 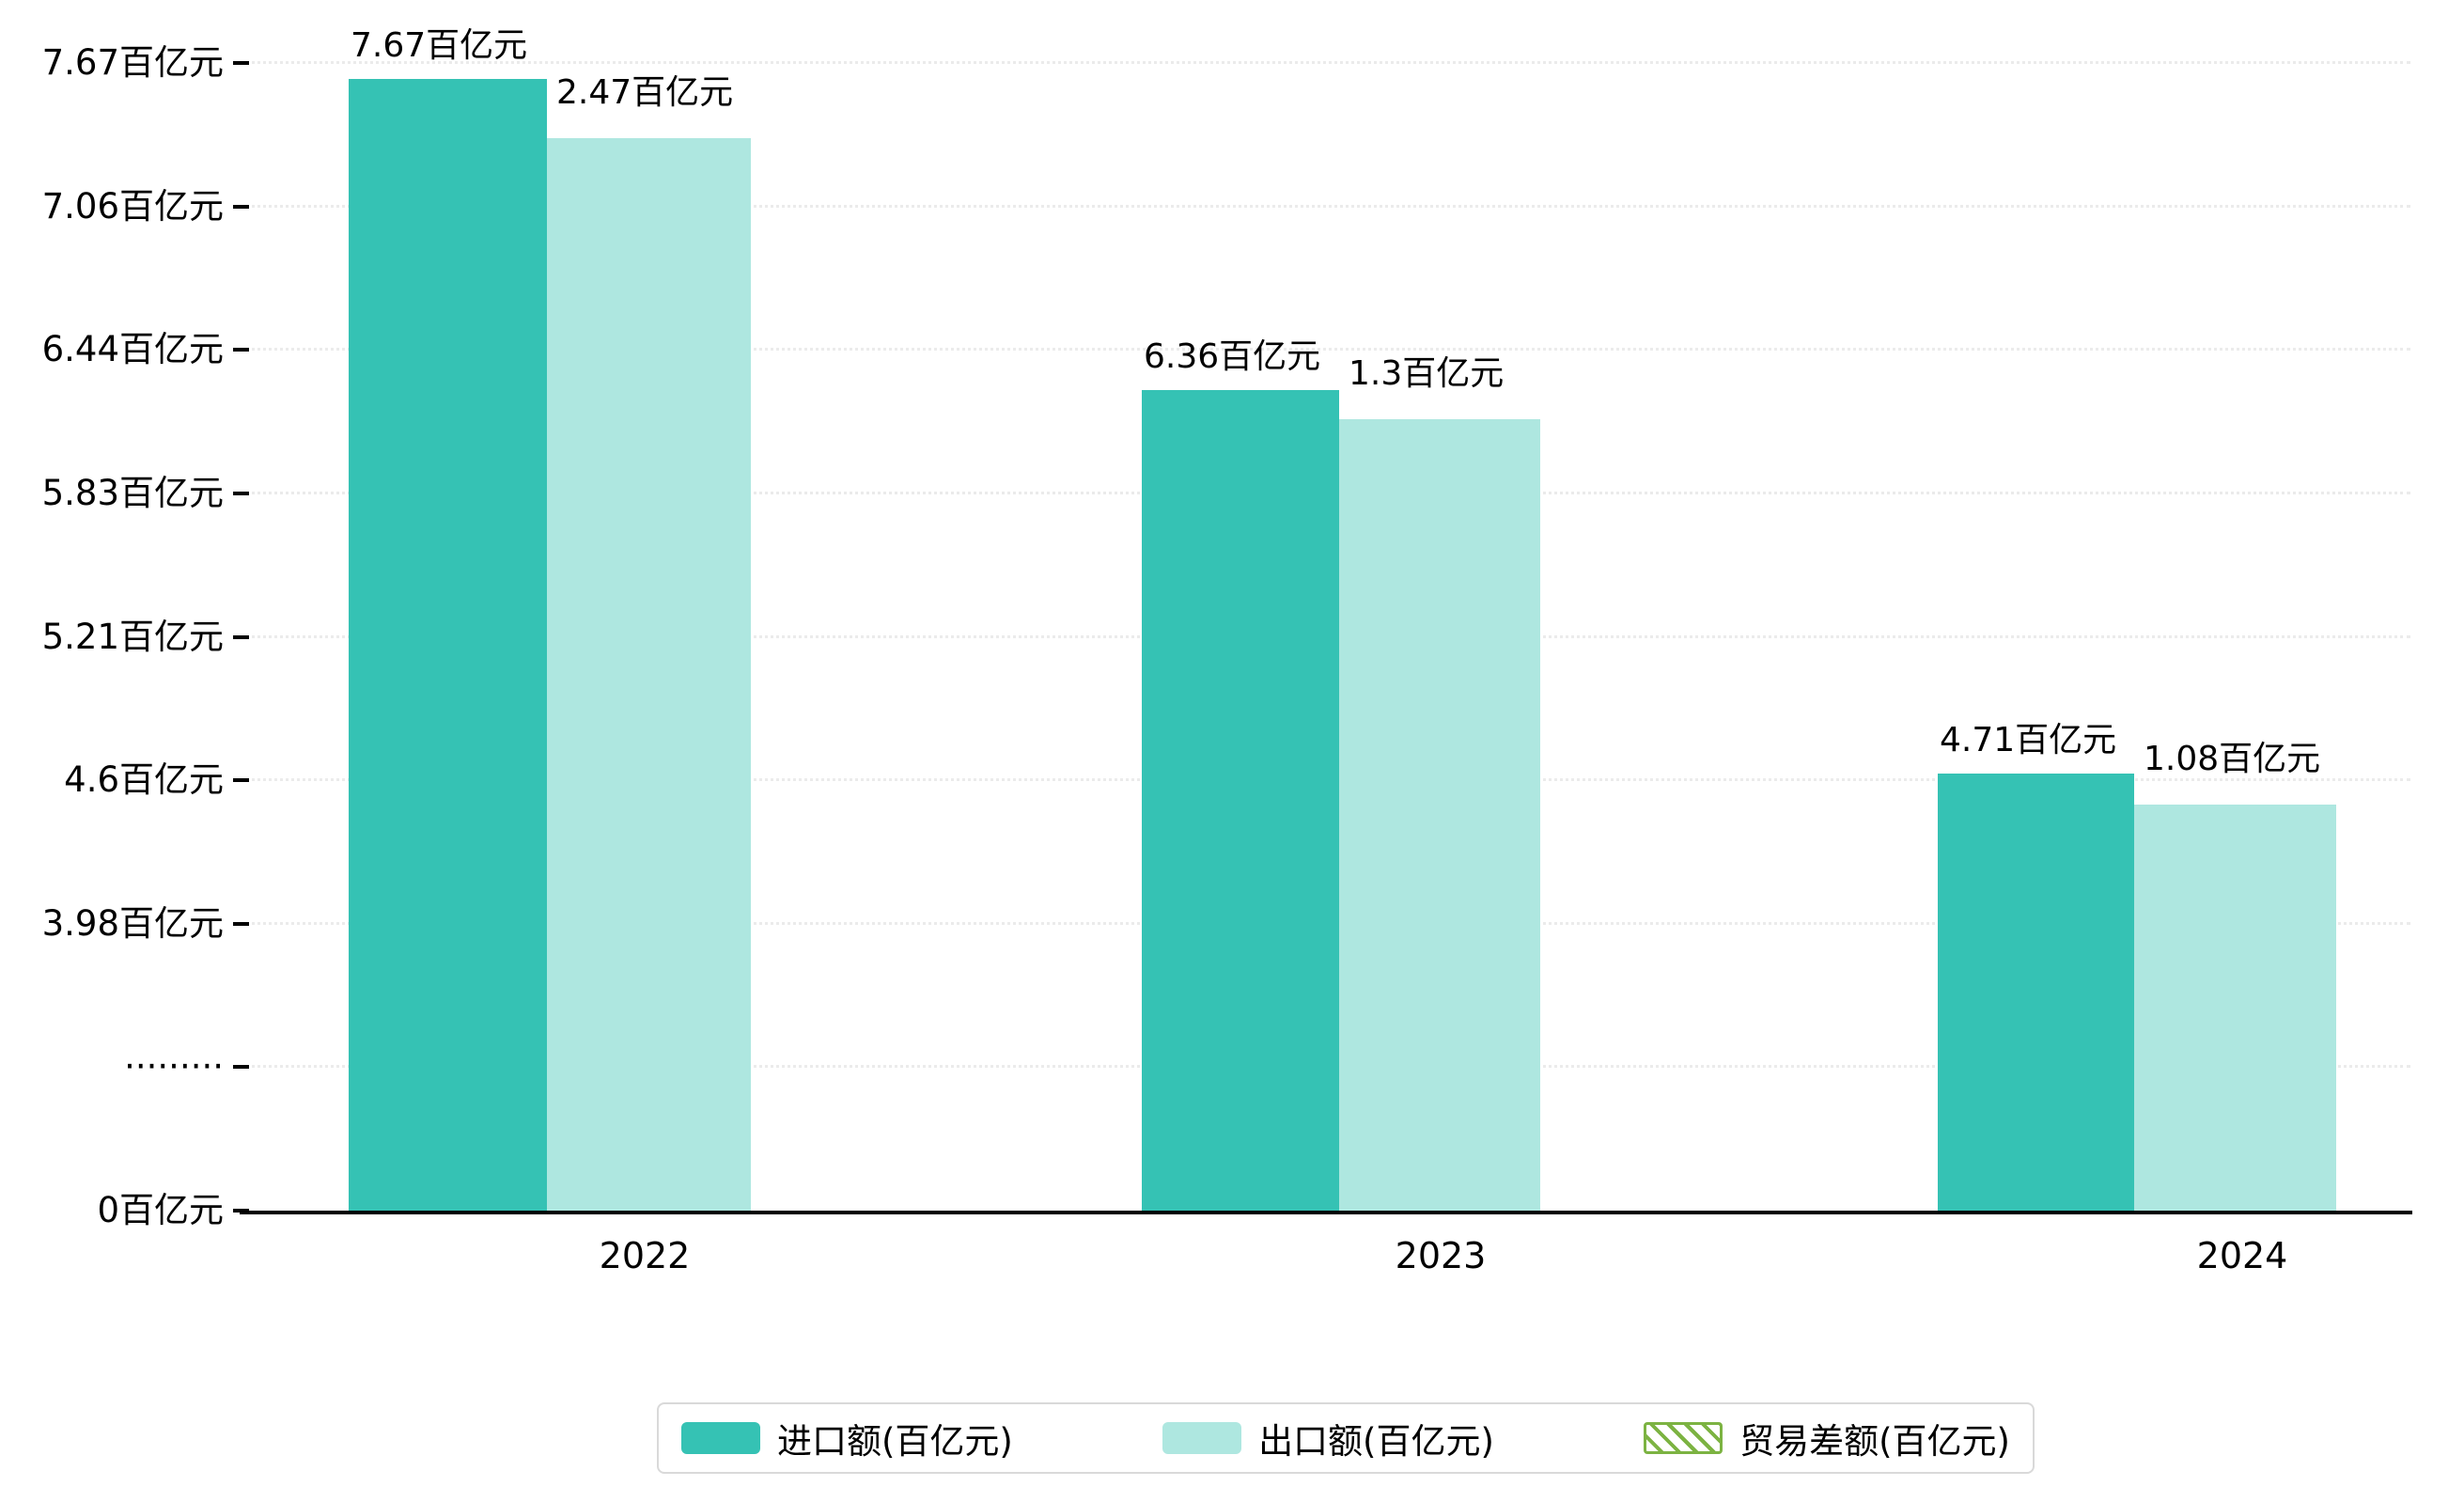 I want to click on y-tick-label-1: ·········, so click(x=174, y=1067).